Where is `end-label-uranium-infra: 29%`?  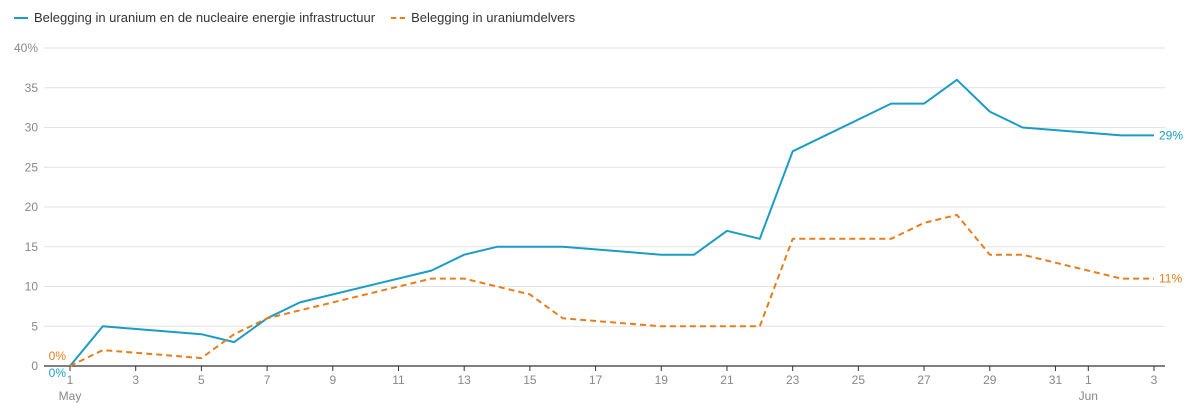 end-label-uranium-infra: 29% is located at coordinates (1171, 135).